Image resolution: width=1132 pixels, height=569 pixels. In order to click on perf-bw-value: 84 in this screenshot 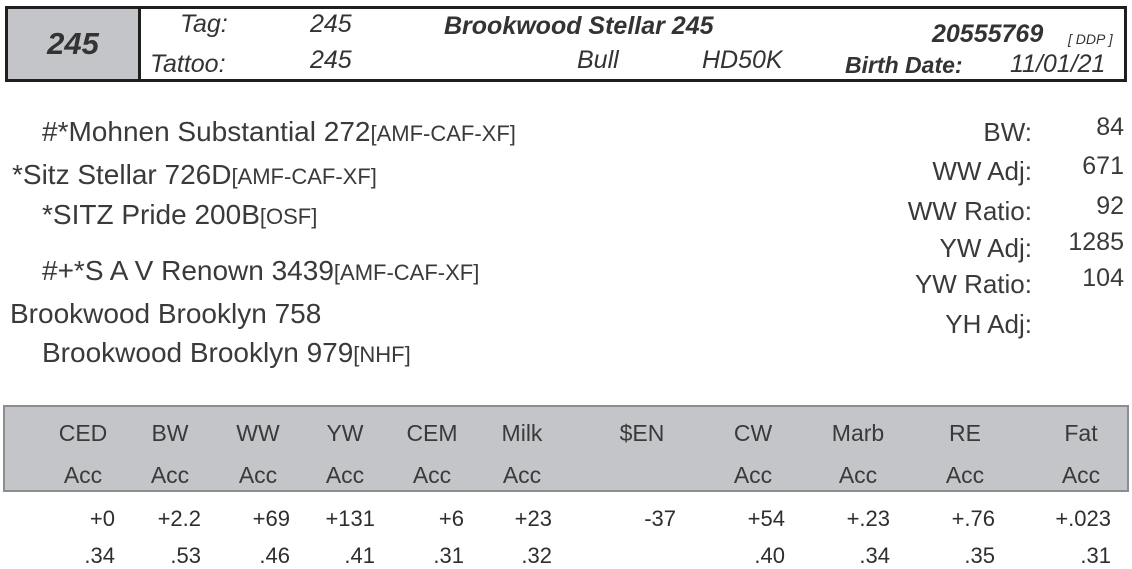, I will do `click(1110, 127)`.